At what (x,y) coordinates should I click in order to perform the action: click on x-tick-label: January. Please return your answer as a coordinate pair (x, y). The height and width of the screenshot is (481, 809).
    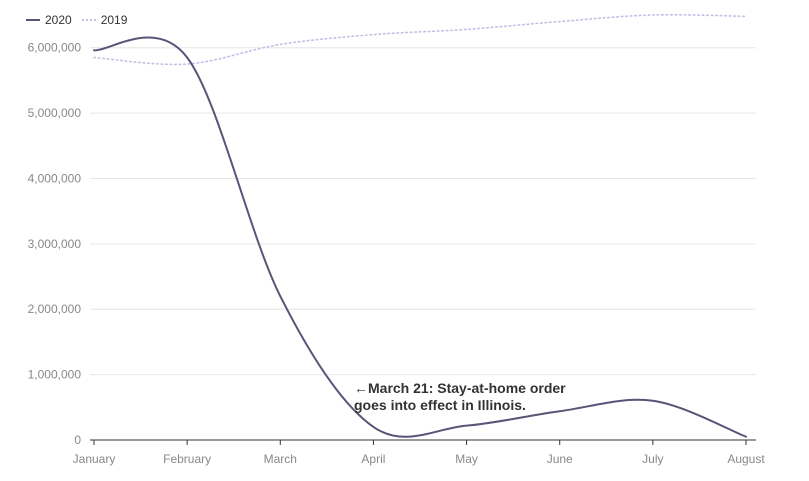
    Looking at the image, I should click on (94, 459).